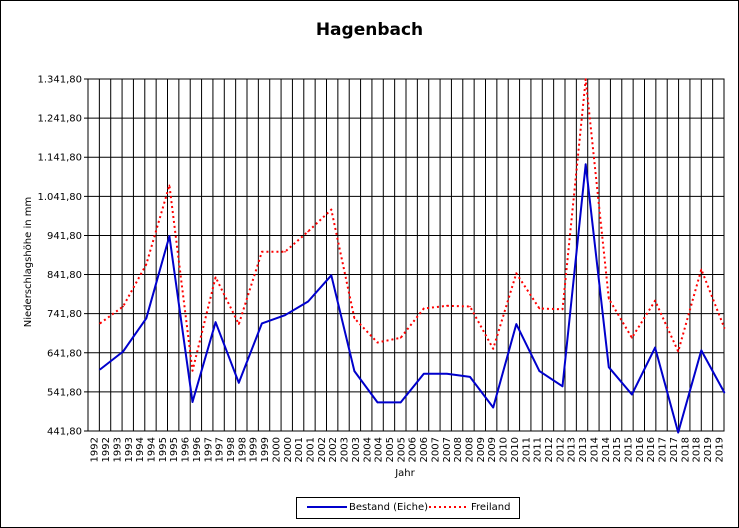 This screenshot has height=528, width=739. What do you see at coordinates (220, 449) in the screenshot?
I see `x-tick-label: 1997` at bounding box center [220, 449].